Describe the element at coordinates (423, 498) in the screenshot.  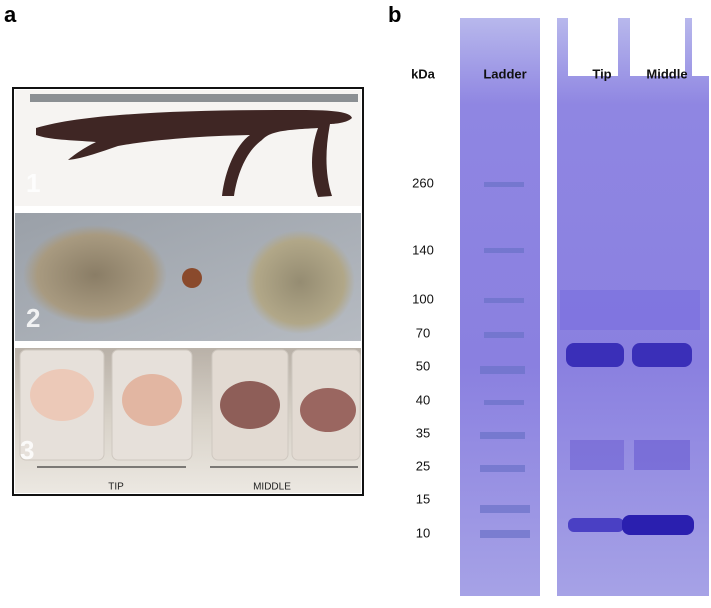
I see `marker-label: 15` at that location.